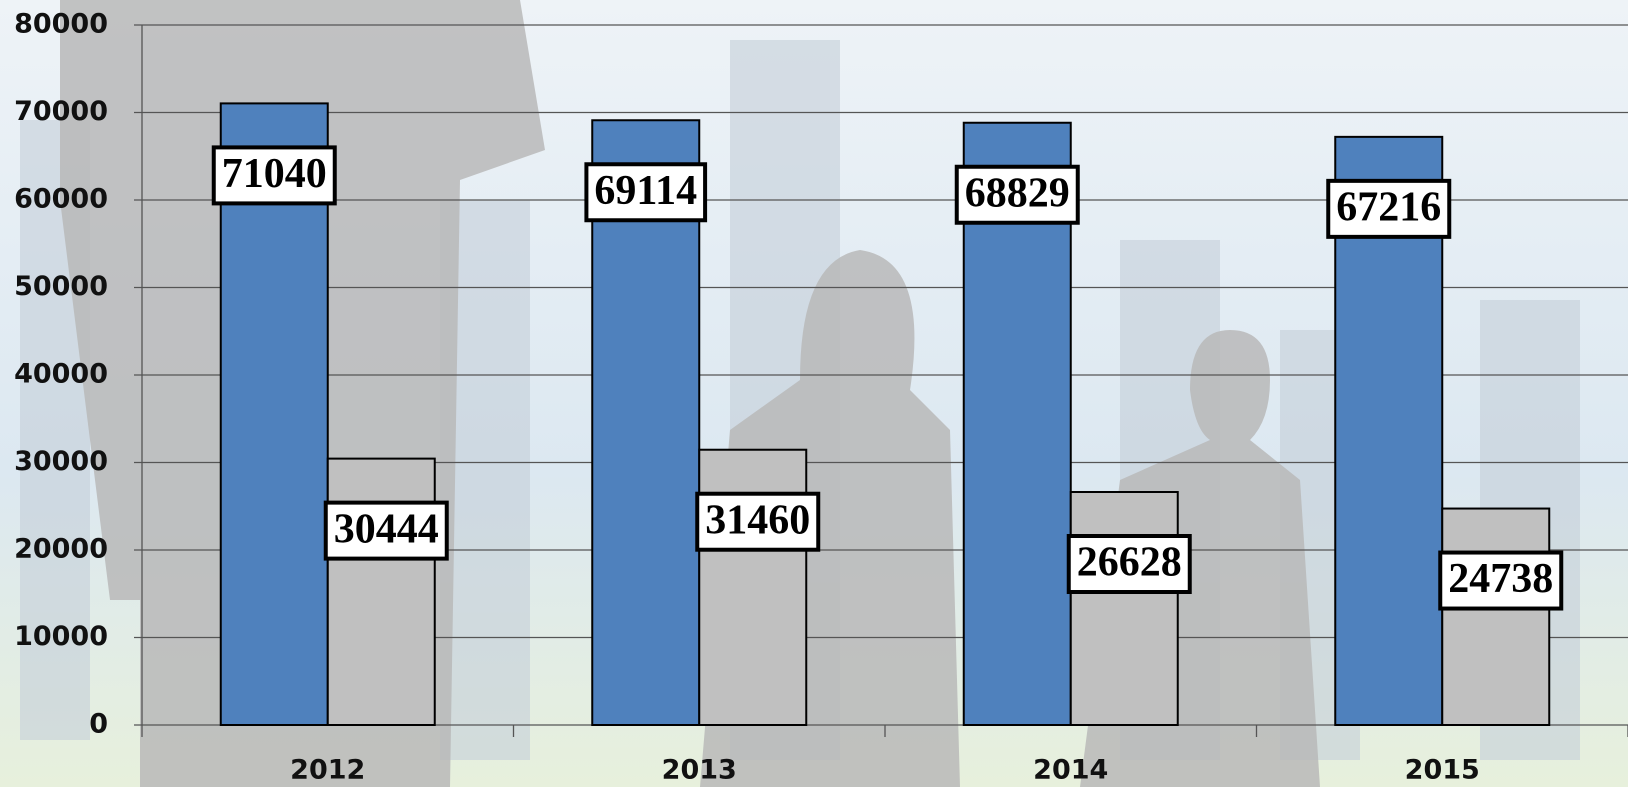 This screenshot has width=1628, height=787. What do you see at coordinates (61, 549) in the screenshot?
I see `y-tick-label: 20000` at bounding box center [61, 549].